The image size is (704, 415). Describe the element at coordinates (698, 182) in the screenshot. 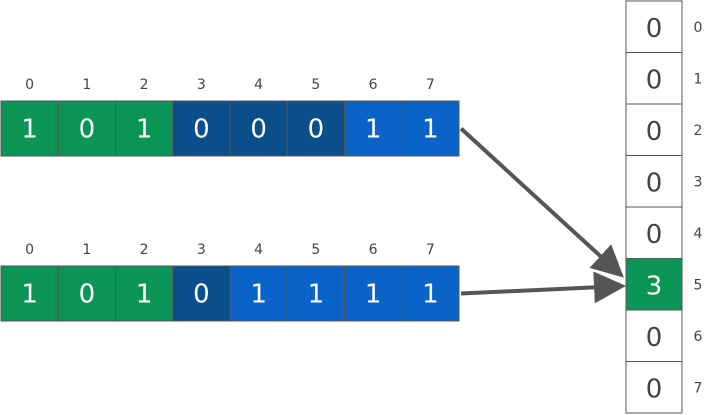

I see `register-index-label: 3` at that location.